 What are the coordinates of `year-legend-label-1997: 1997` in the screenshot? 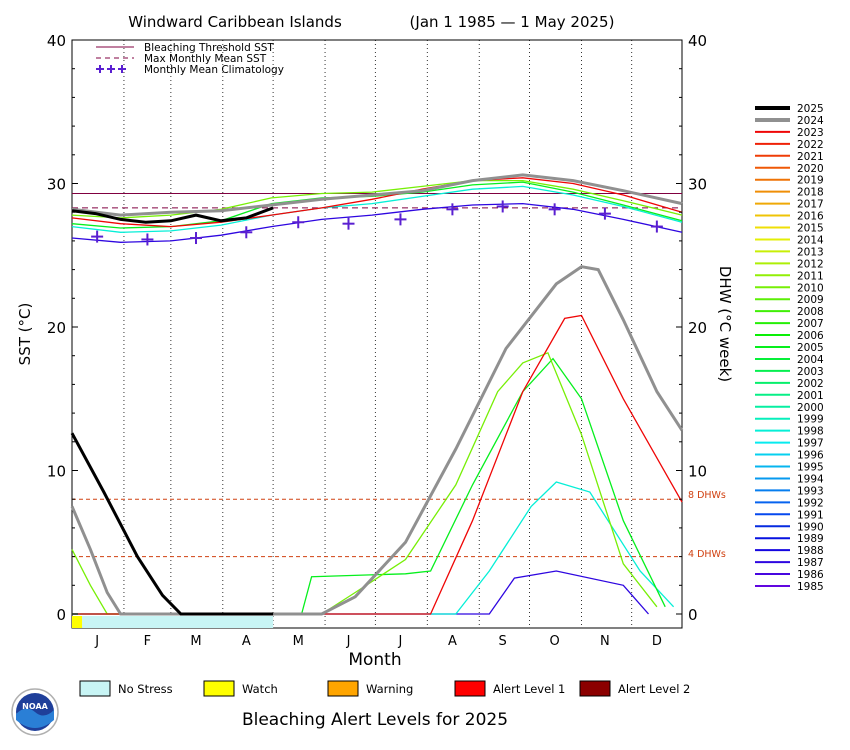 It's located at (810, 444).